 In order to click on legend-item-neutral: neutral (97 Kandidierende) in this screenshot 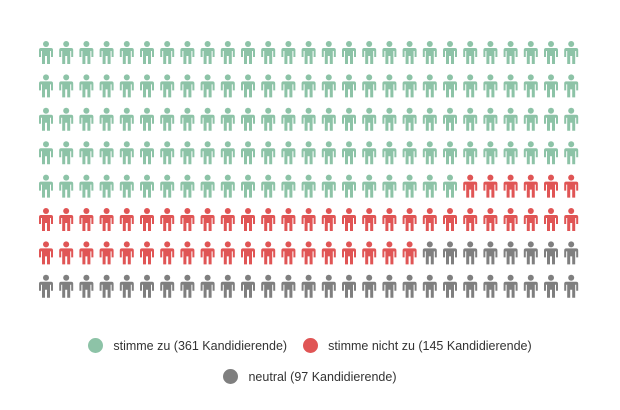, I will do `click(310, 376)`.